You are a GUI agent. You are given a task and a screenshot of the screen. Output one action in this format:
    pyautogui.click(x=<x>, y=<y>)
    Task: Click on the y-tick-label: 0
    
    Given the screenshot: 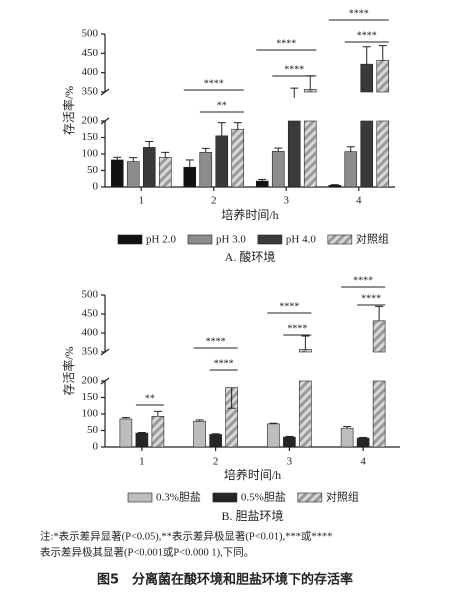 What is the action you would take?
    pyautogui.click(x=96, y=187)
    